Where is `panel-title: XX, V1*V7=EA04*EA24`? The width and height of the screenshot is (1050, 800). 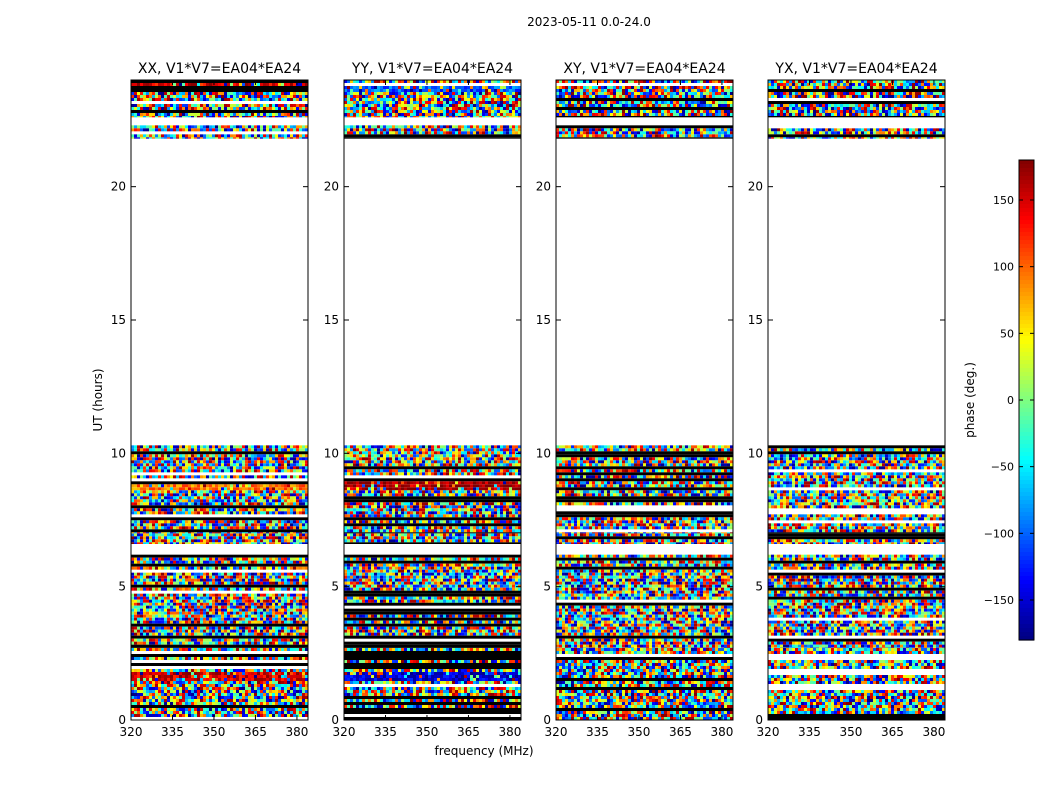 panel-title: XX, V1*V7=EA04*EA24 is located at coordinates (219, 69).